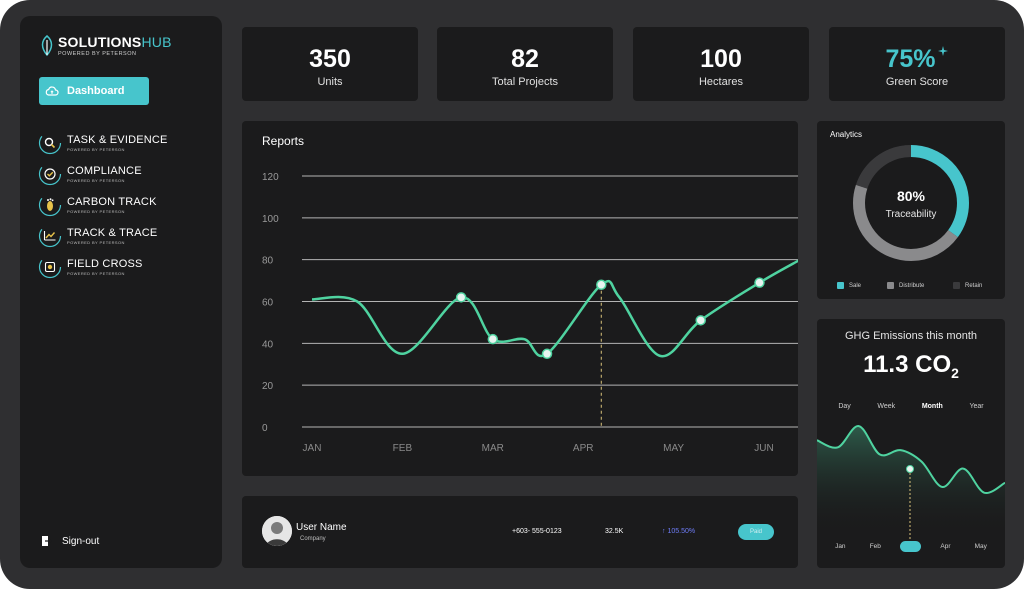 The image size is (1024, 589). What do you see at coordinates (537, 531) in the screenshot?
I see `user-phone: +603- 555-0123` at bounding box center [537, 531].